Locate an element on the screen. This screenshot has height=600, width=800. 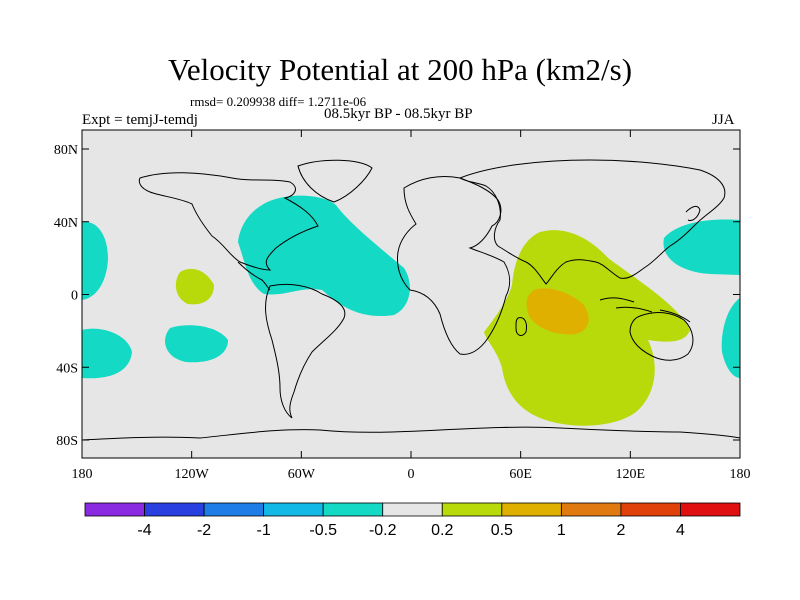
coast-south-america is located at coordinates (305, 351).